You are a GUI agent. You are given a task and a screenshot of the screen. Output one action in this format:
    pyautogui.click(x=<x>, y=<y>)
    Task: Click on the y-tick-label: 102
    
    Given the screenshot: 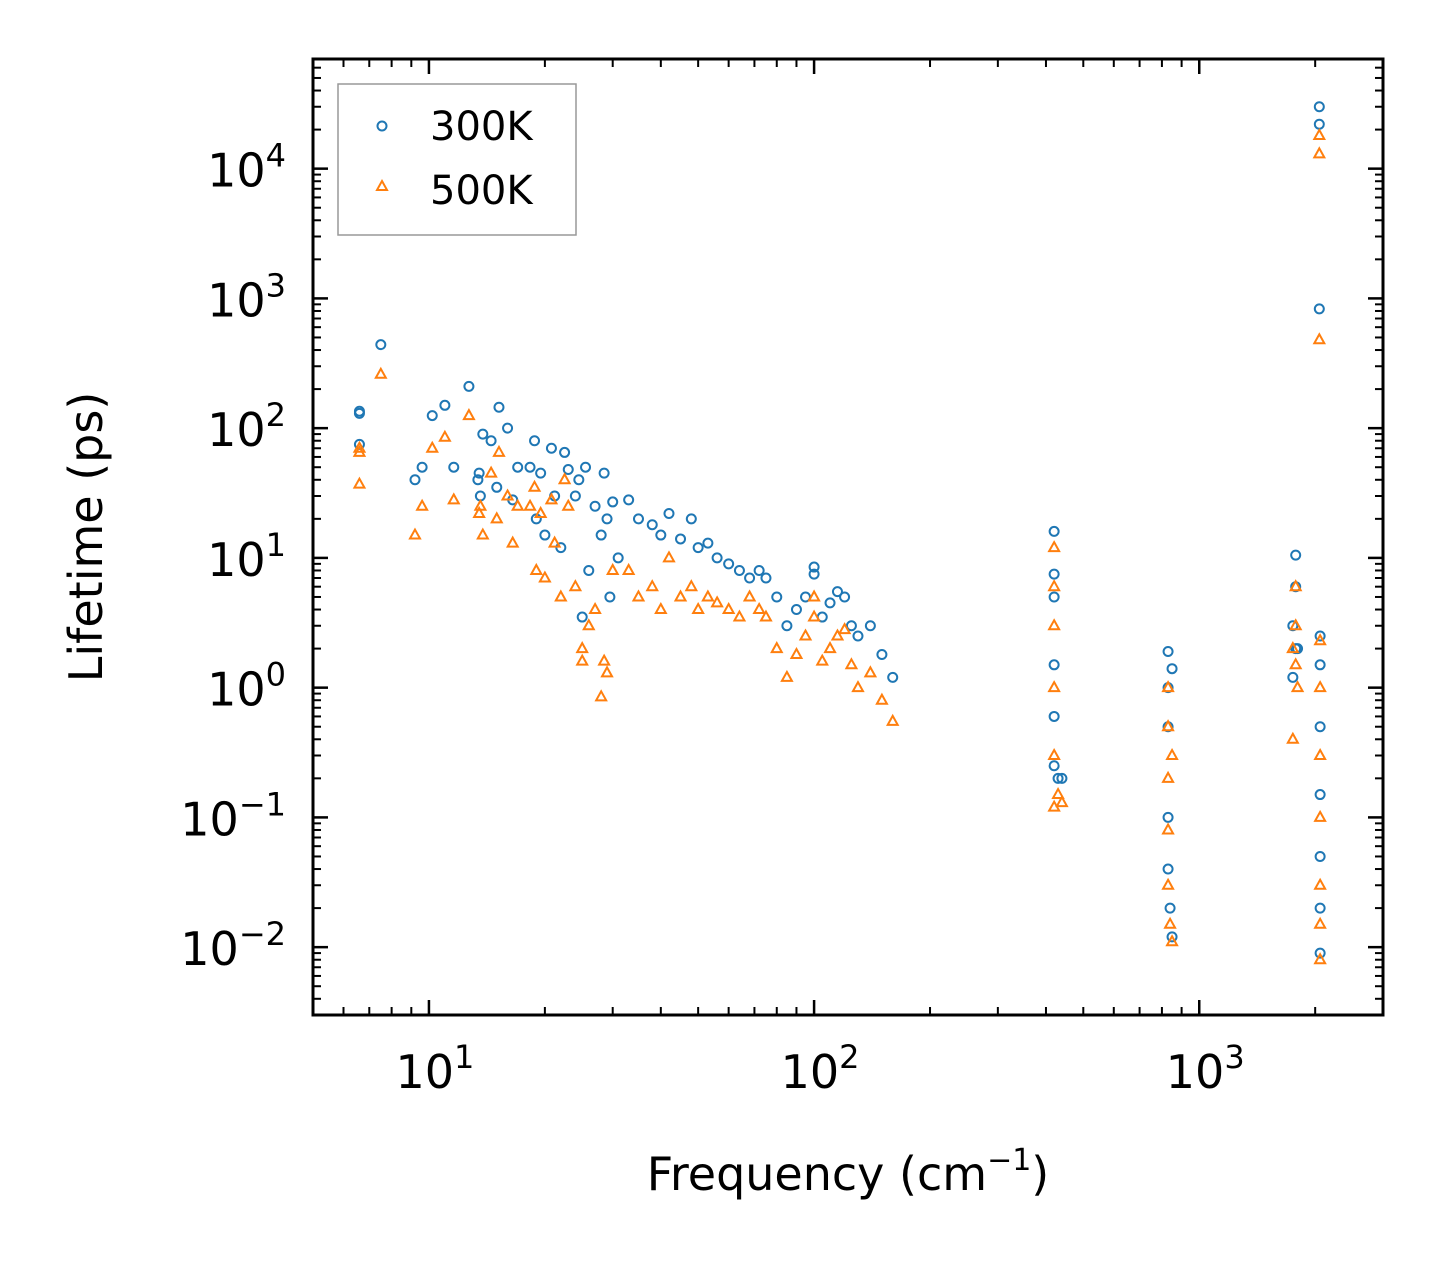 What is the action you would take?
    pyautogui.click(x=246, y=426)
    